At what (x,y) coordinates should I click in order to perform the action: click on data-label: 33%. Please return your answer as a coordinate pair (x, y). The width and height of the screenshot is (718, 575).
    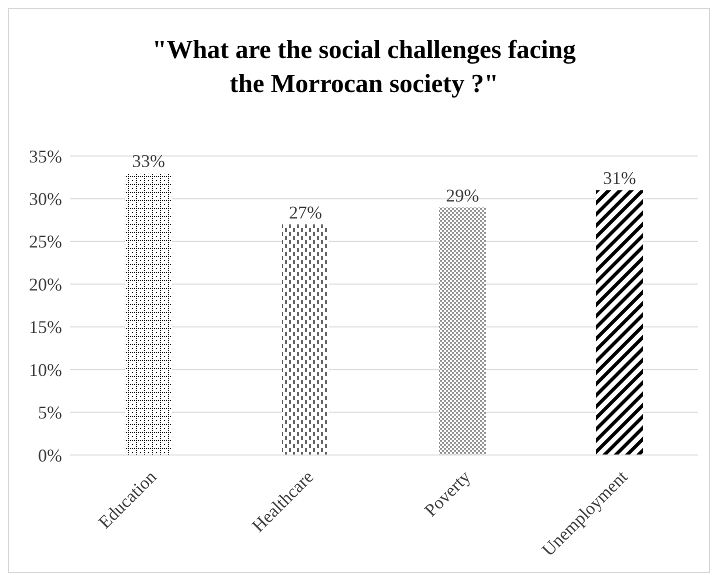
    Looking at the image, I should click on (148, 161).